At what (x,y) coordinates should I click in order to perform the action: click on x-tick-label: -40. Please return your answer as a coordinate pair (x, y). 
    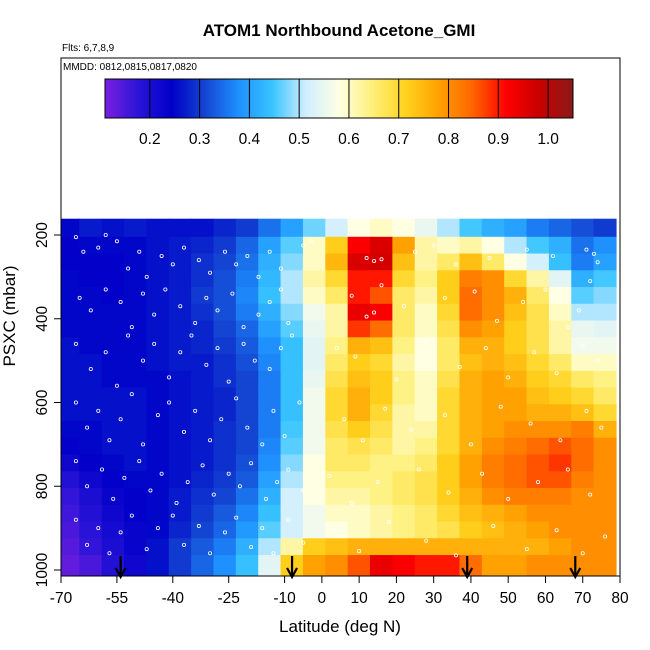
    Looking at the image, I should click on (173, 598).